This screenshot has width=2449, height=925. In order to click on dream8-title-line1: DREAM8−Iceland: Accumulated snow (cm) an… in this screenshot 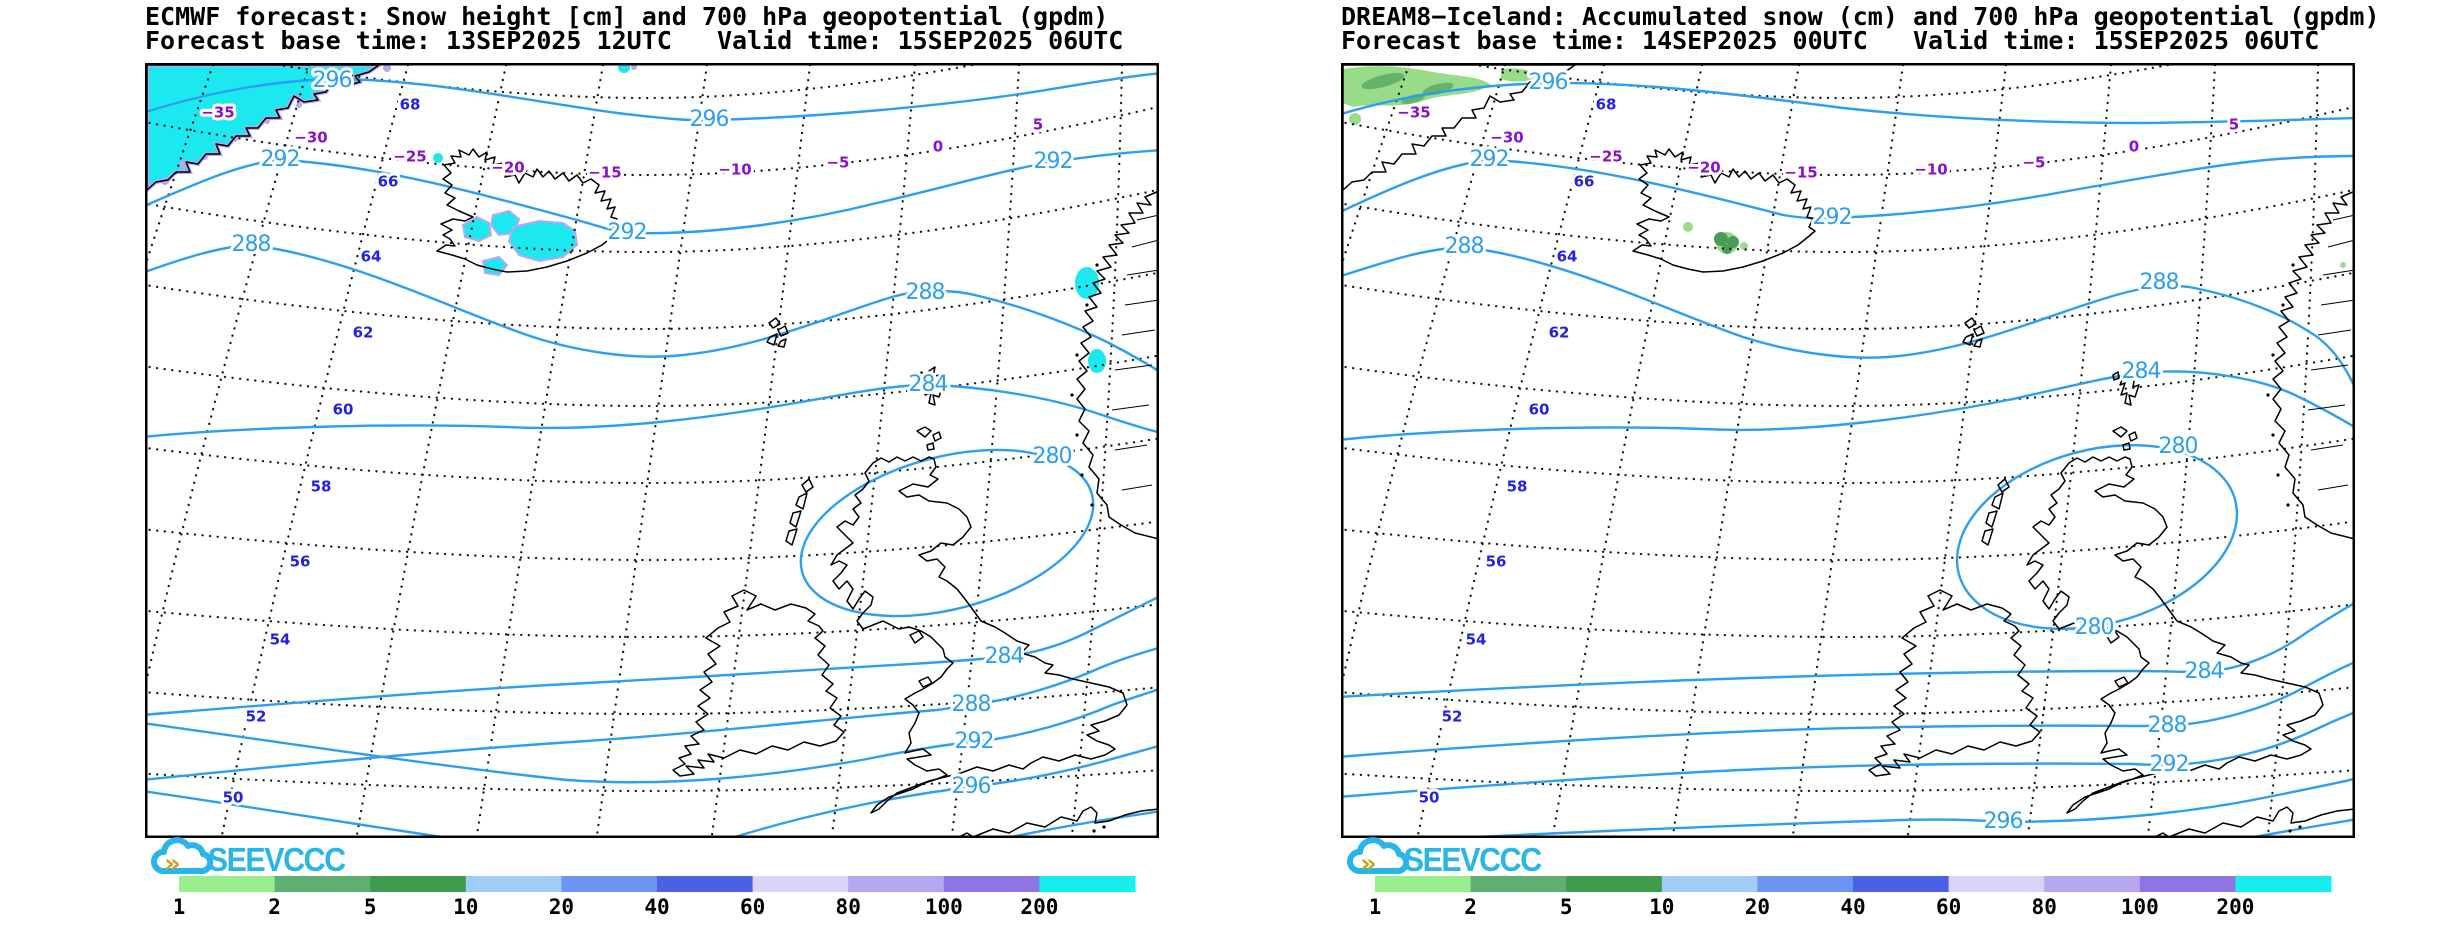, I will do `click(1860, 16)`.